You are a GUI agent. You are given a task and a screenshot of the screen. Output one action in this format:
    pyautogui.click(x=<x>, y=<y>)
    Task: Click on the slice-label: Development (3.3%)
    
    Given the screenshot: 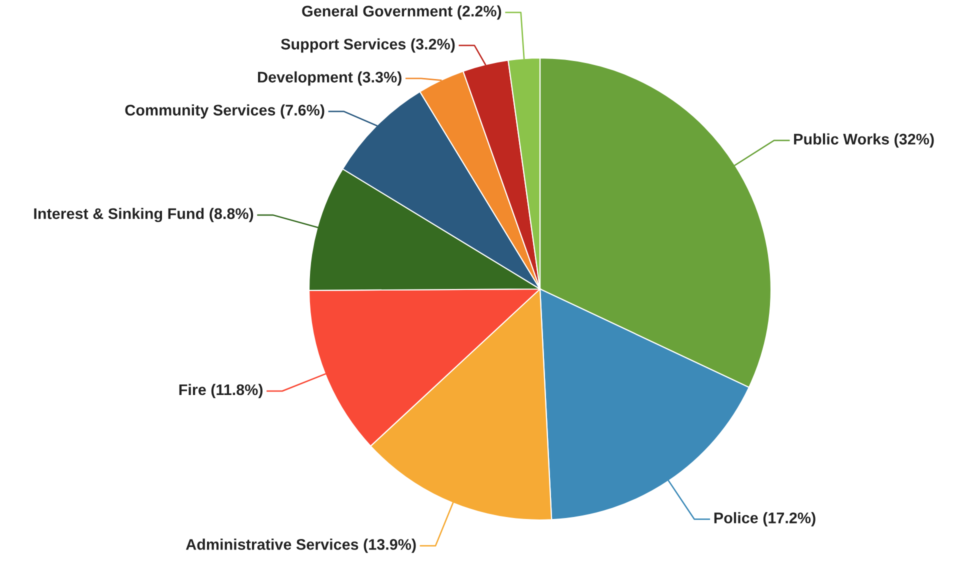 What is the action you would take?
    pyautogui.click(x=330, y=78)
    